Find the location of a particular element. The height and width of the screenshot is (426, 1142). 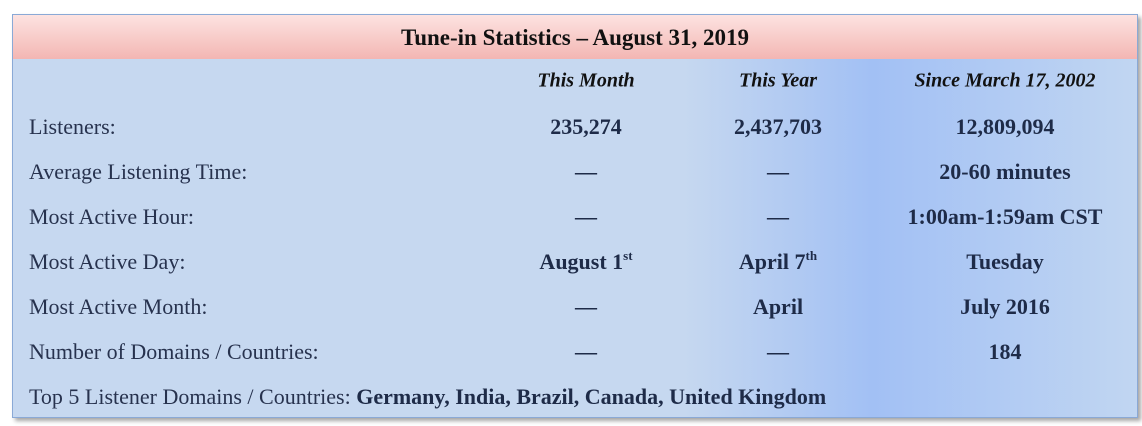

value-text: April 7 is located at coordinates (772, 261).